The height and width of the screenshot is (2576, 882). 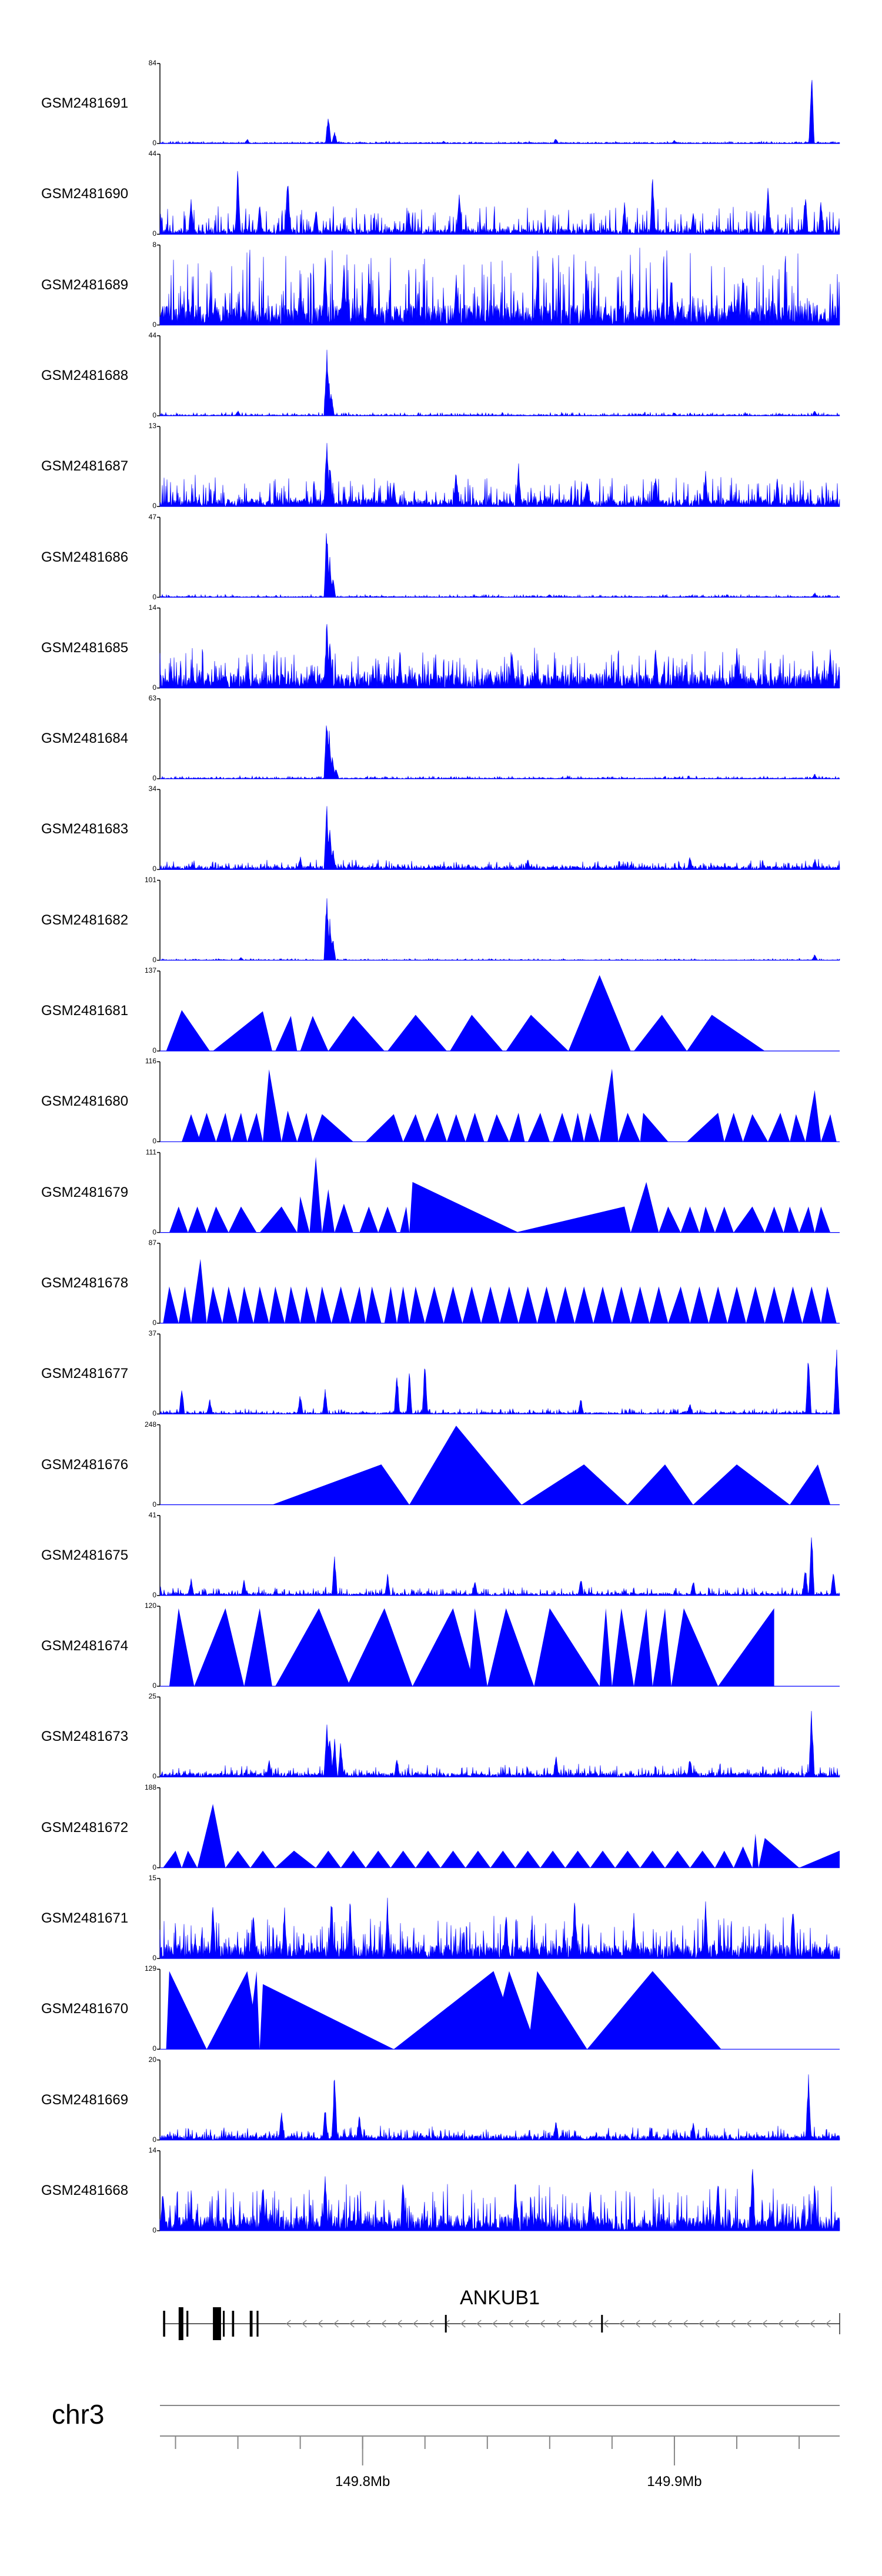 What do you see at coordinates (499, 2298) in the screenshot?
I see `gene-name: ANKUB1` at bounding box center [499, 2298].